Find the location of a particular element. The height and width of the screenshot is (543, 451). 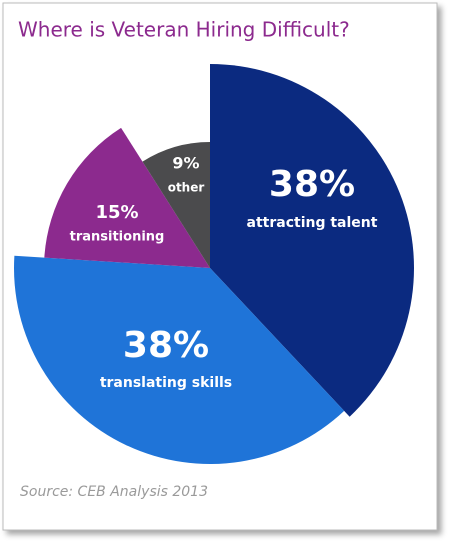

category-label: transitioning is located at coordinates (117, 237).